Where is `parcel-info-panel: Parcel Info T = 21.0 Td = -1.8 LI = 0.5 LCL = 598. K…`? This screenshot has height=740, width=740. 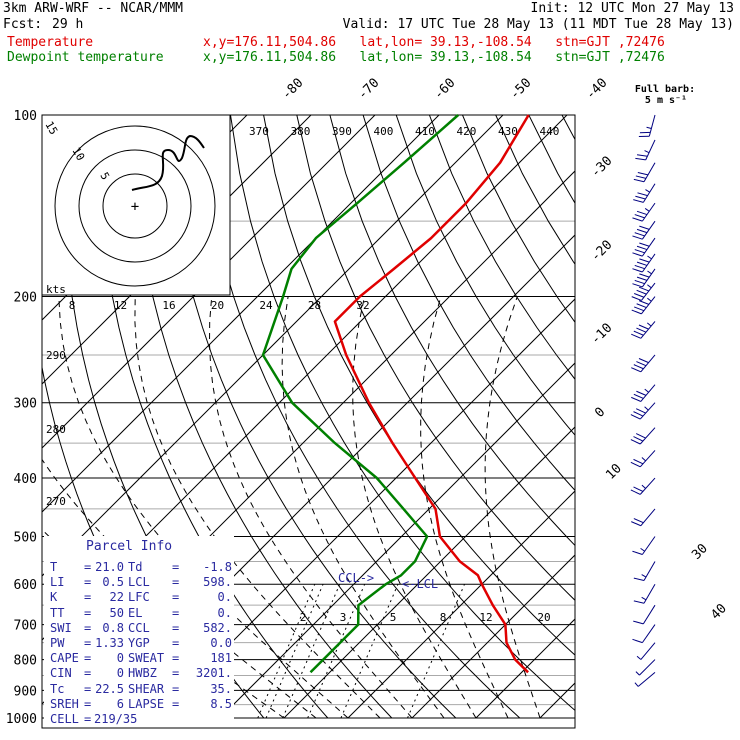 parcel-info-panel: Parcel Info T = 21.0 Td = -1.8 LI = 0.5 LCL = 598. K… is located at coordinates (139, 631).